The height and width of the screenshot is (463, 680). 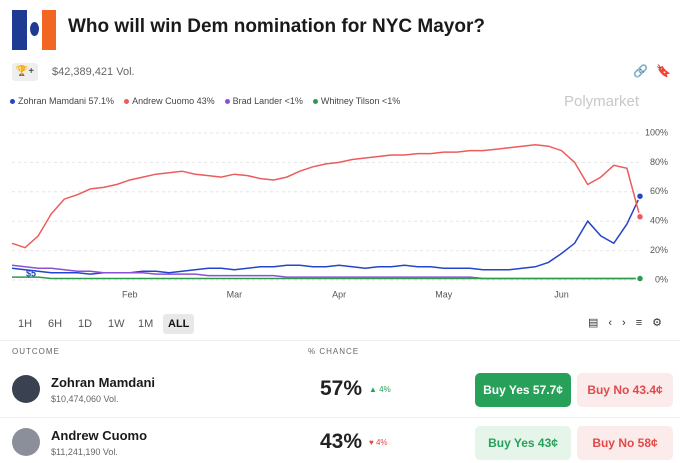 I want to click on y-tick-label: 100%, so click(x=656, y=132).